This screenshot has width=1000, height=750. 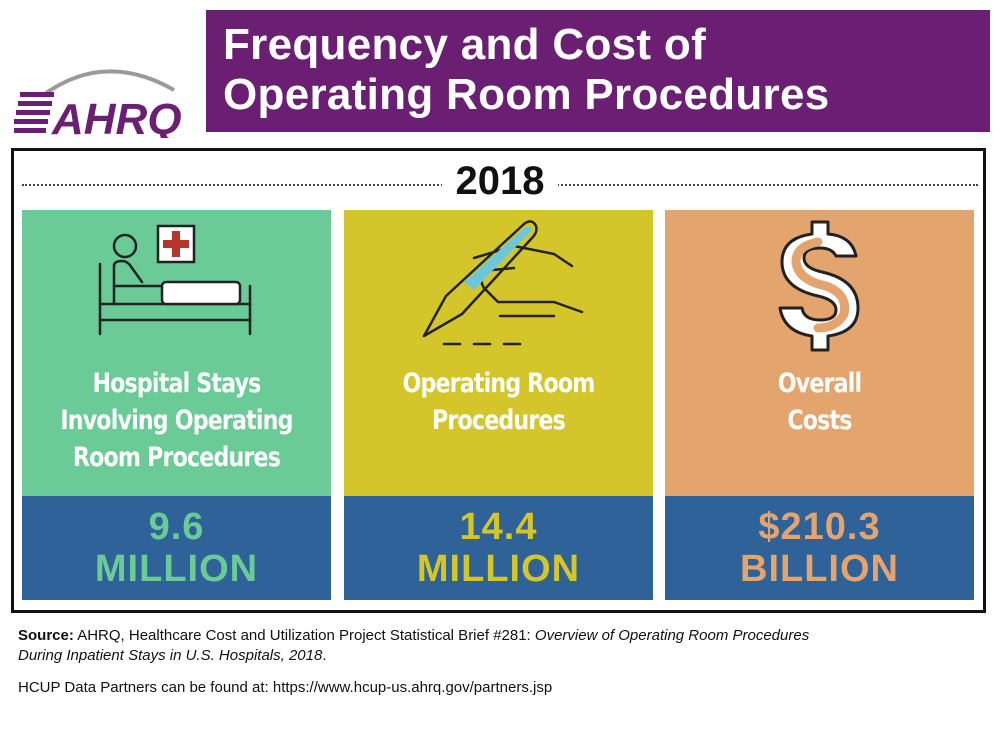 I want to click on card-value-band: 14.4 MILLION, so click(x=498, y=548).